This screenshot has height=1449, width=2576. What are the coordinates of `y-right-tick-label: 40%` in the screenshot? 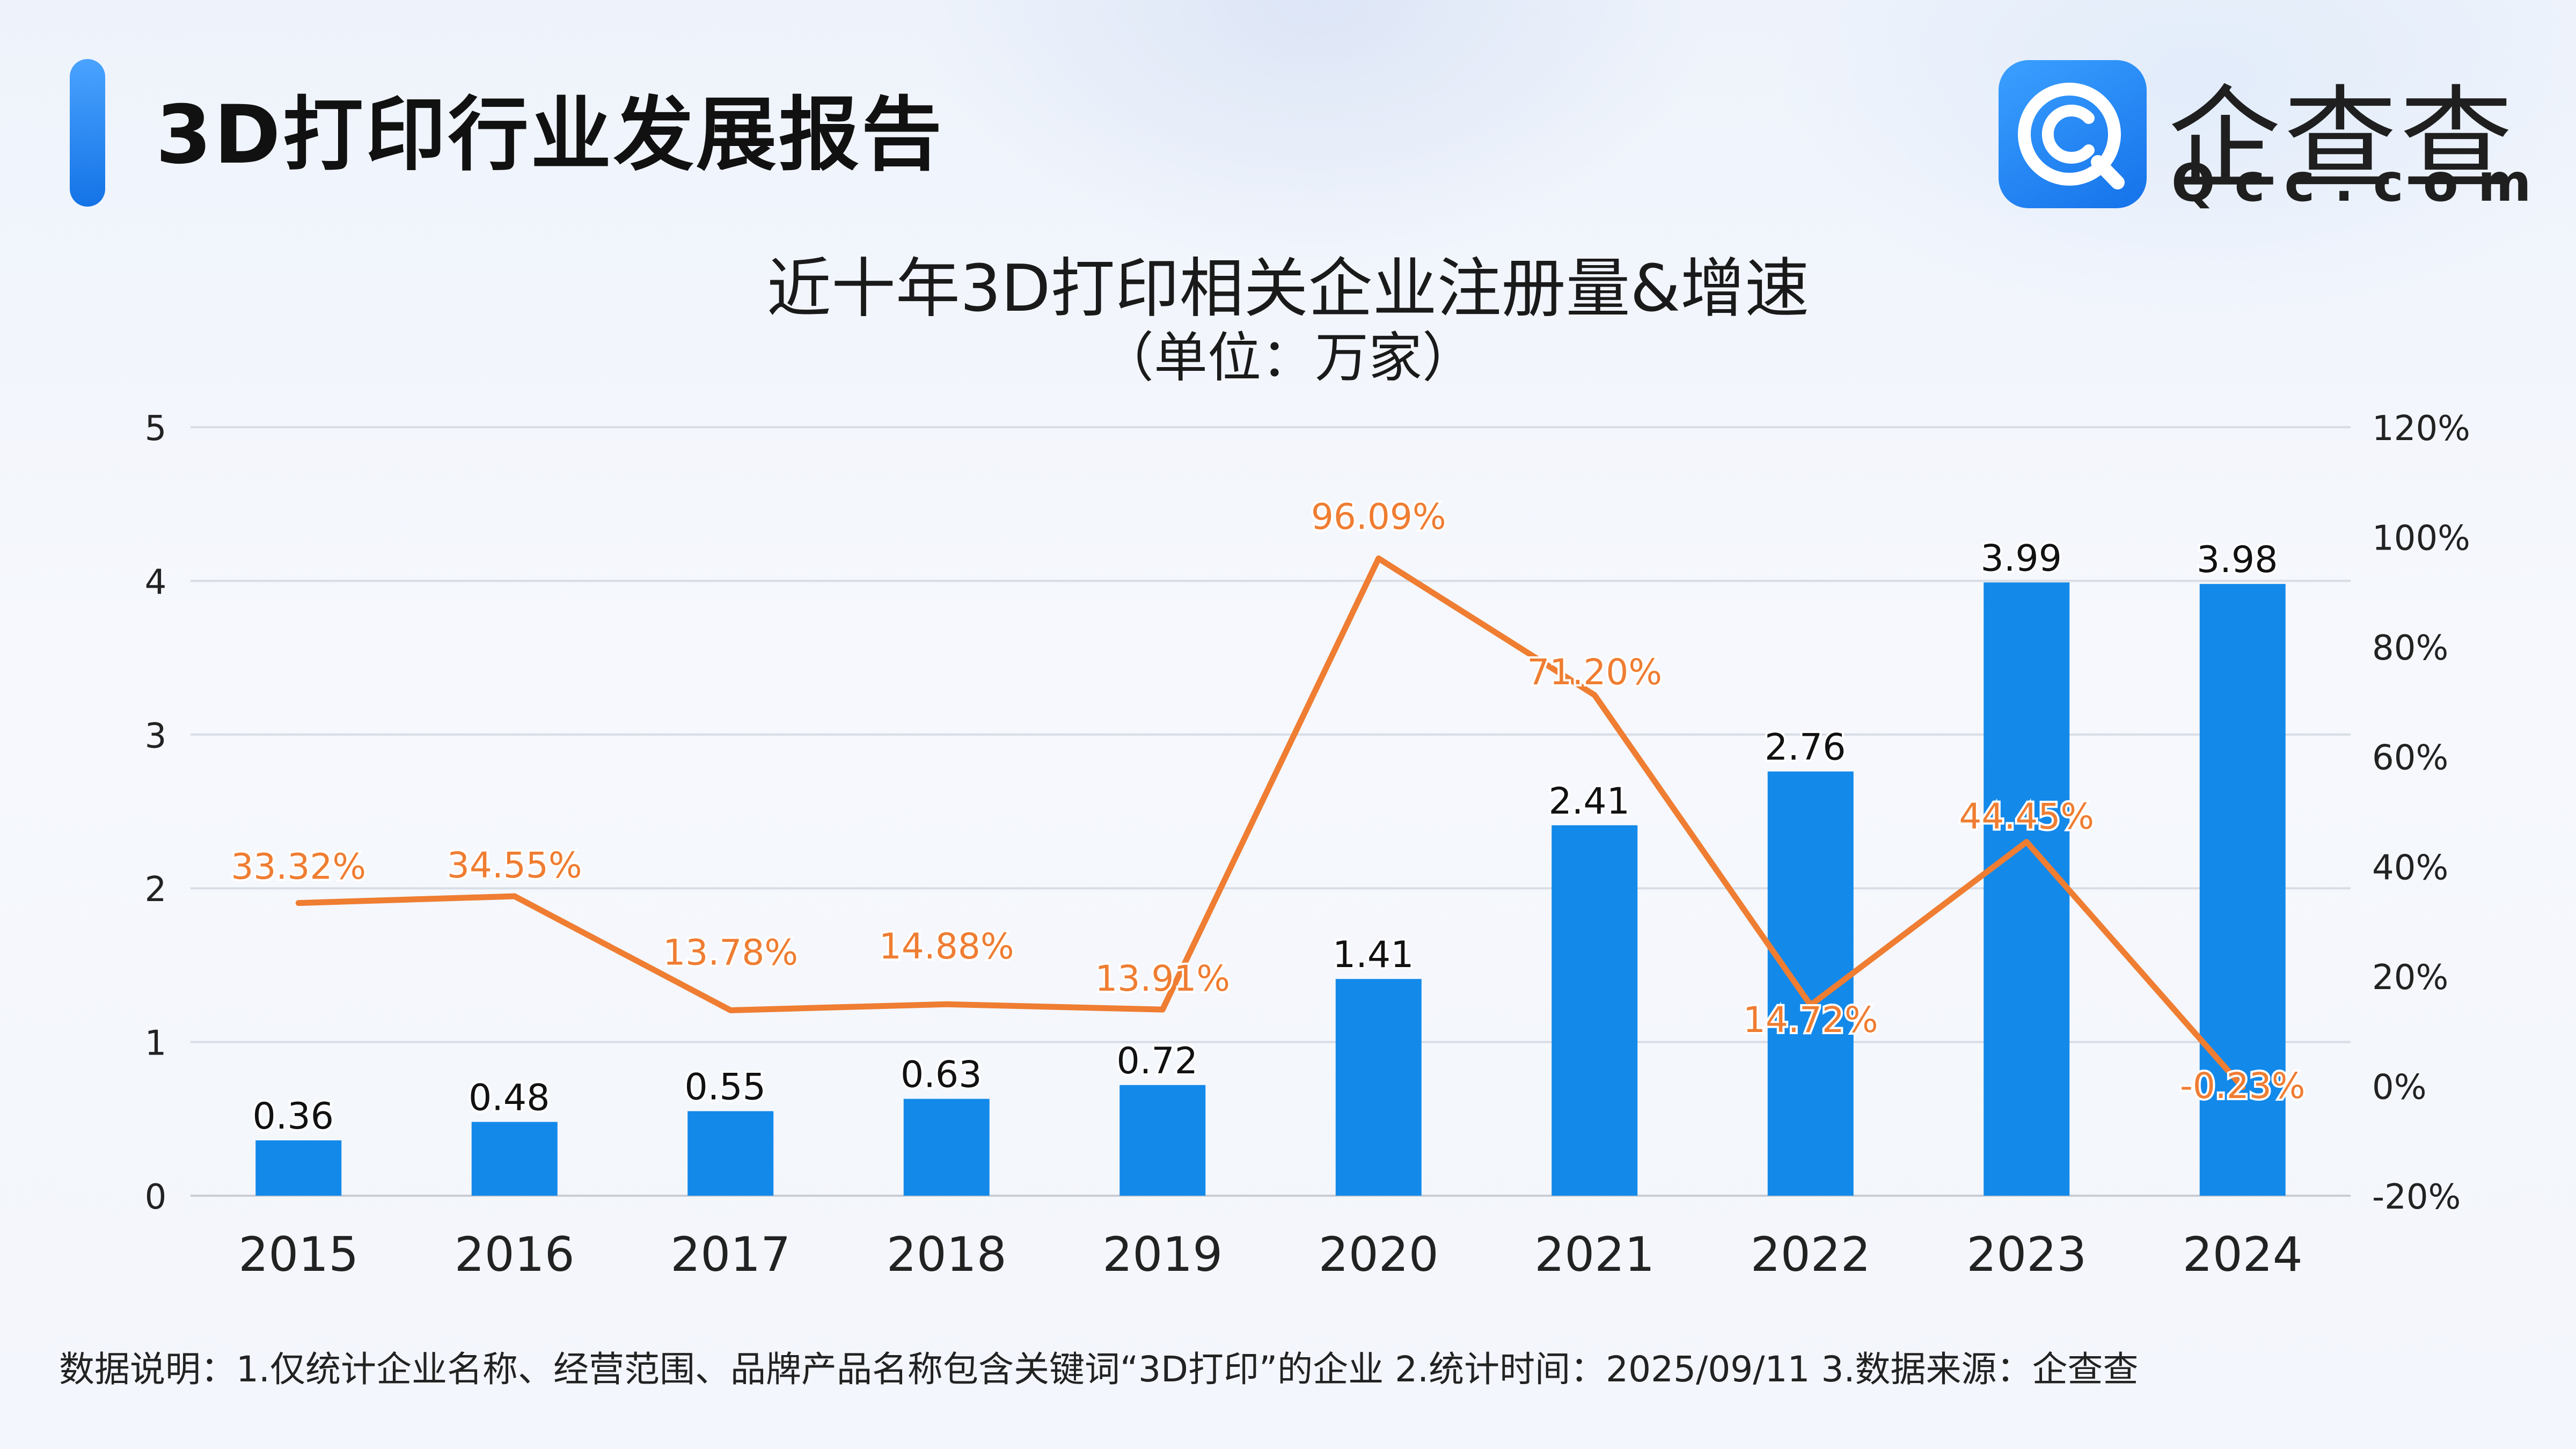 It's located at (2410, 868).